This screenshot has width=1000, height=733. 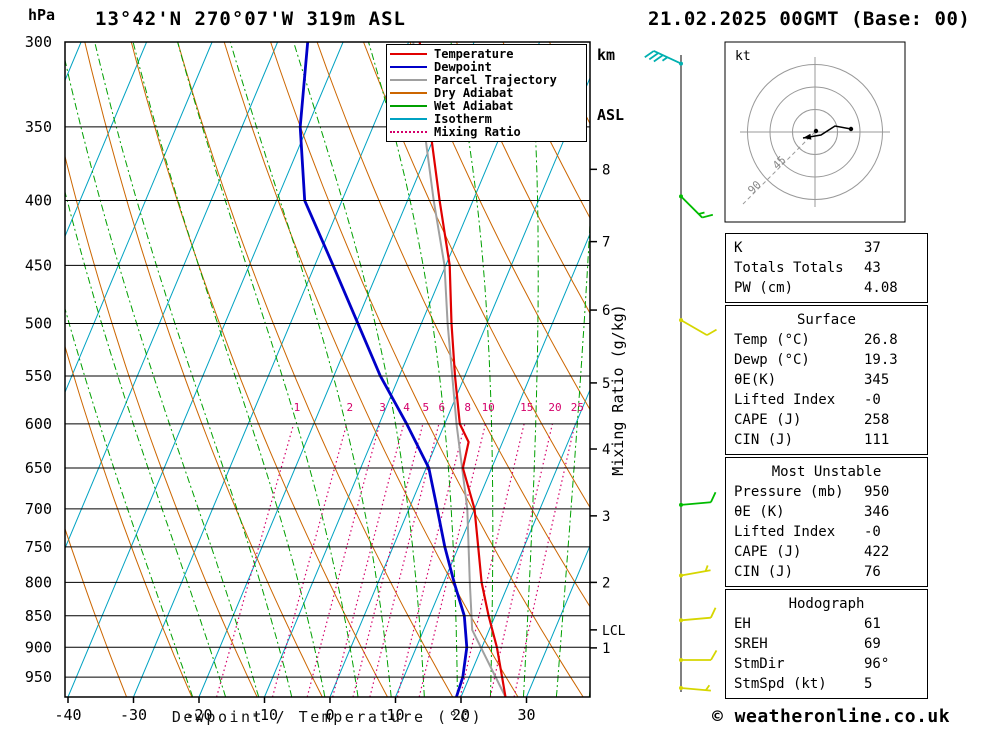 What do you see at coordinates (877, 492) in the screenshot?
I see `row-value: 950` at bounding box center [877, 492].